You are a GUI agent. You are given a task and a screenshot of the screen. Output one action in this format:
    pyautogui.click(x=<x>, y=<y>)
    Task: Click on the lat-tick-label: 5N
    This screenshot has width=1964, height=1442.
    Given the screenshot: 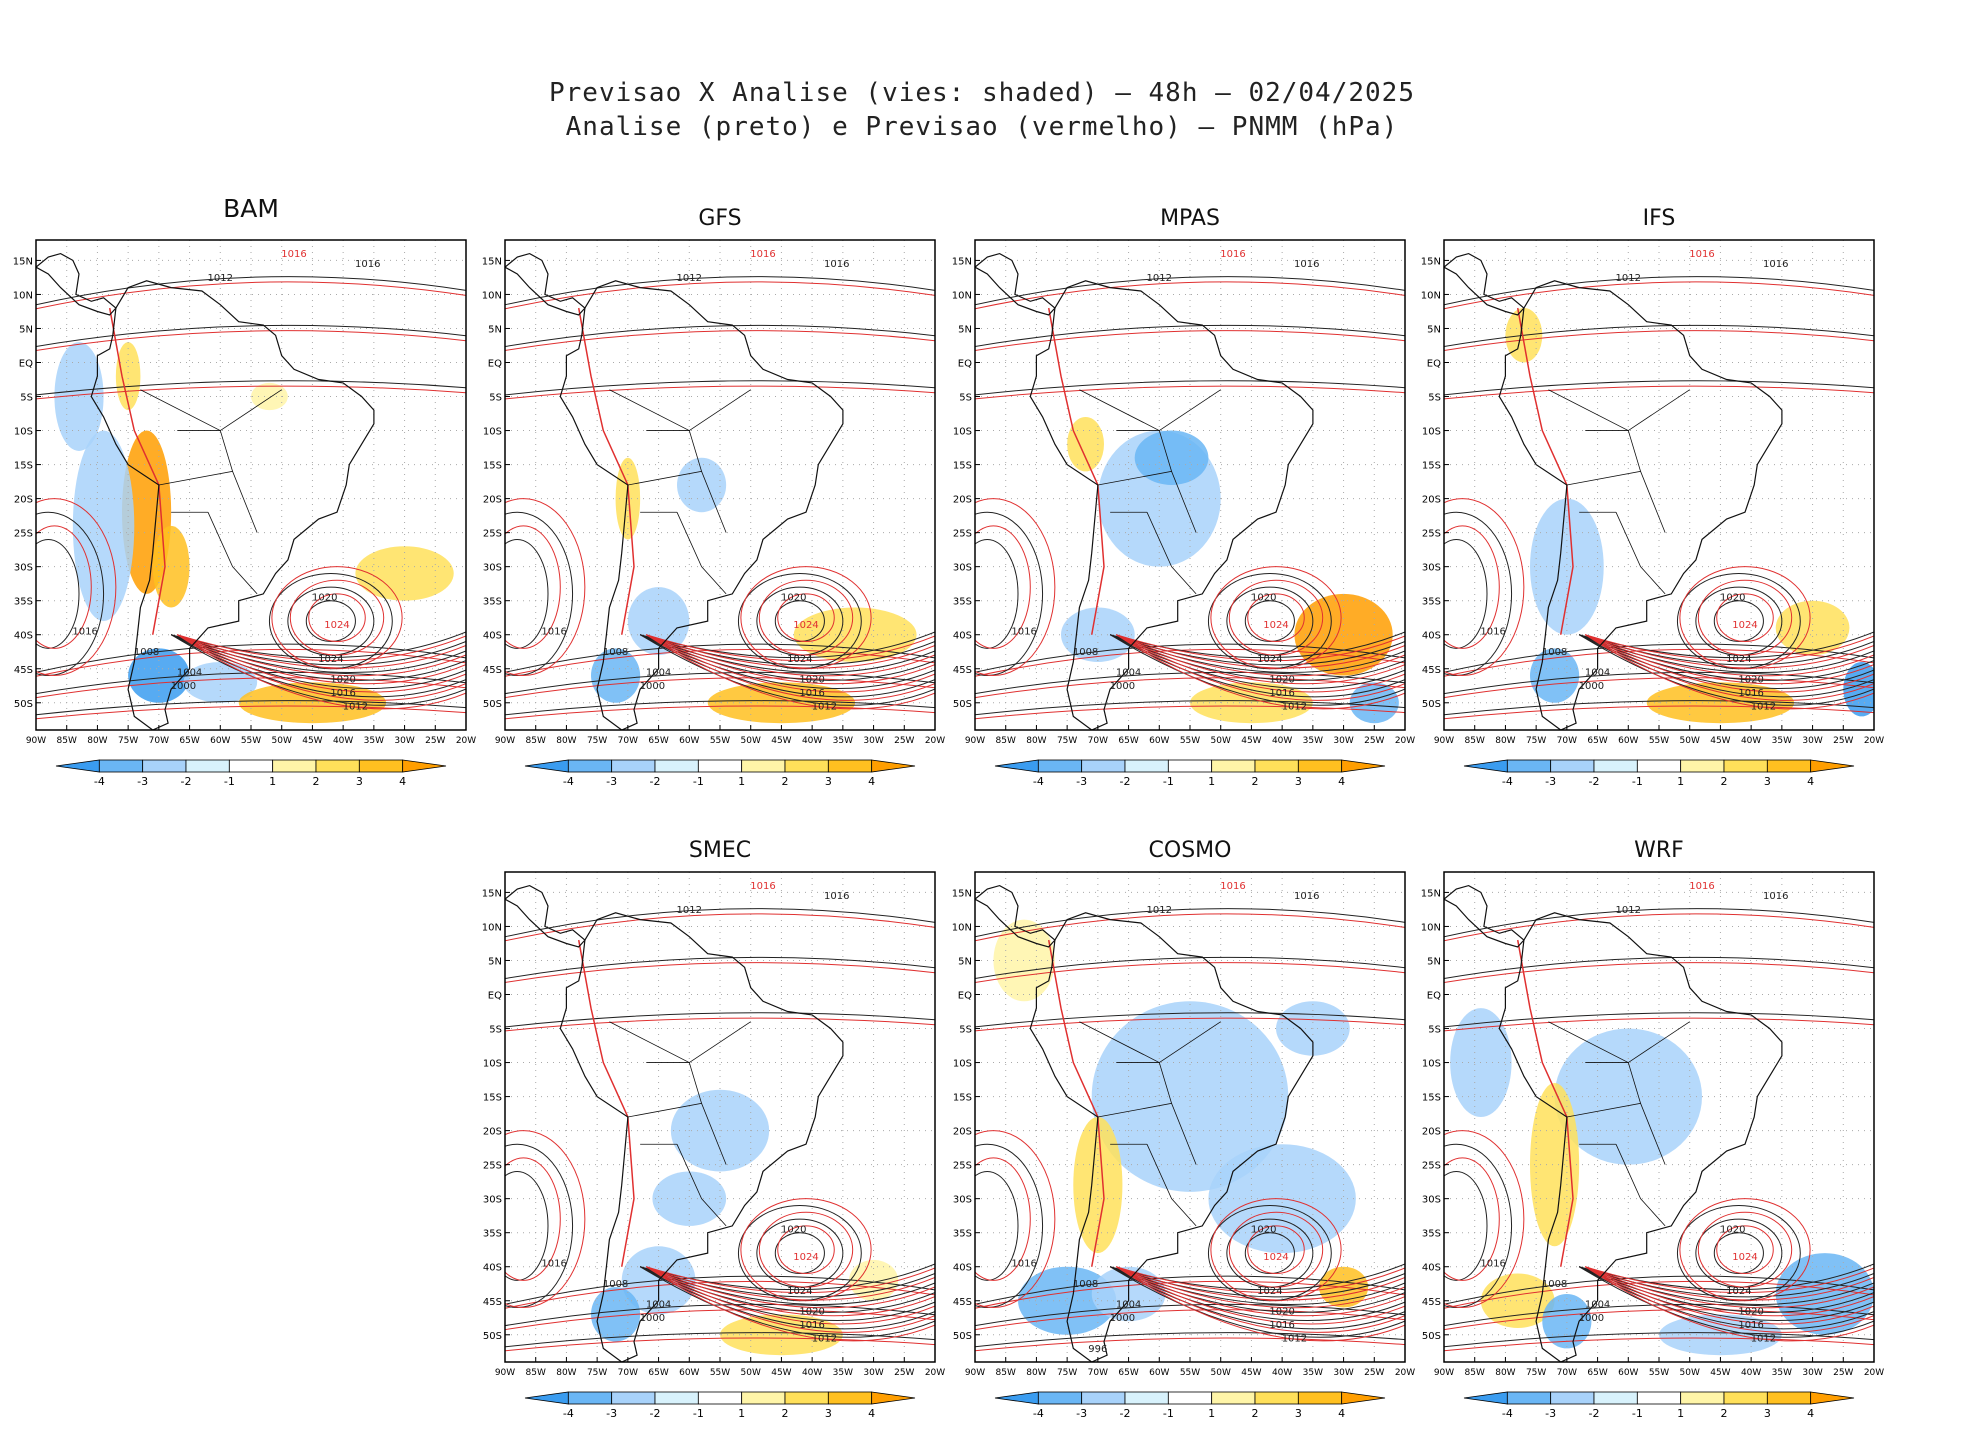 What is the action you would take?
    pyautogui.click(x=965, y=961)
    